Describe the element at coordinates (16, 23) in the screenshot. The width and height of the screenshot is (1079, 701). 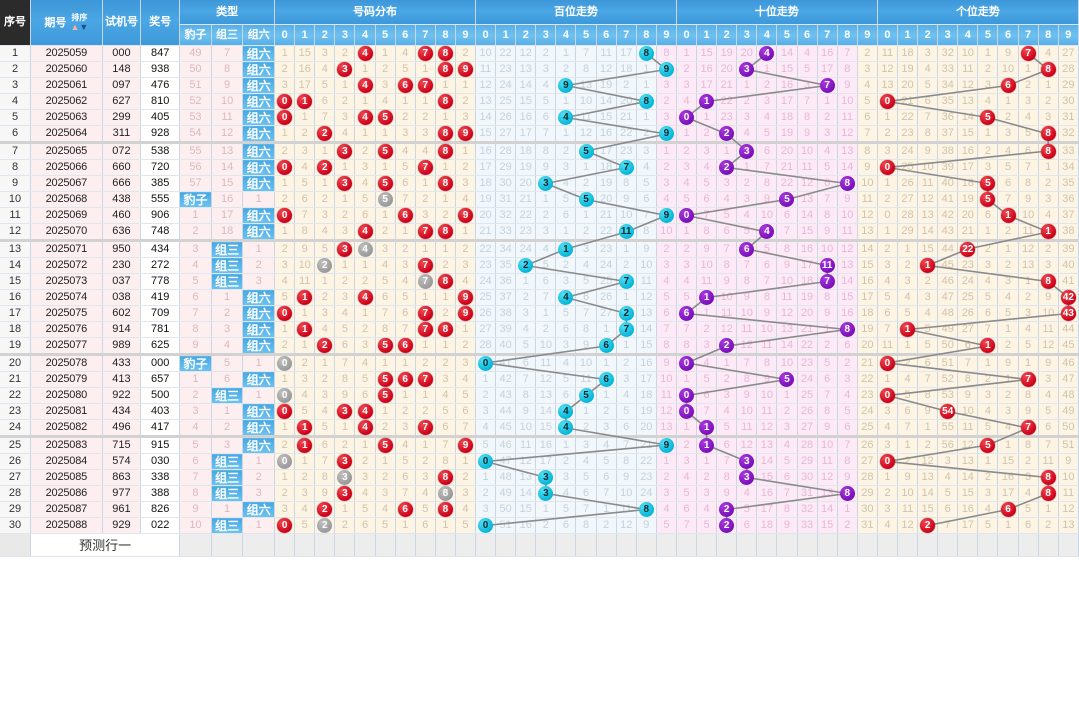
I see `header-seq: 序号` at that location.